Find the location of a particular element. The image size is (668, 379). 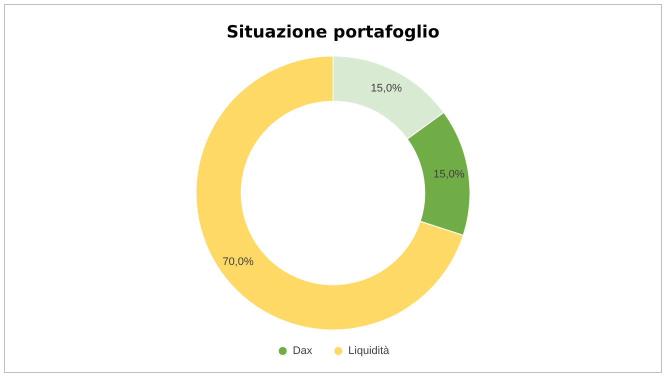

data-label: 70,0% is located at coordinates (238, 262).